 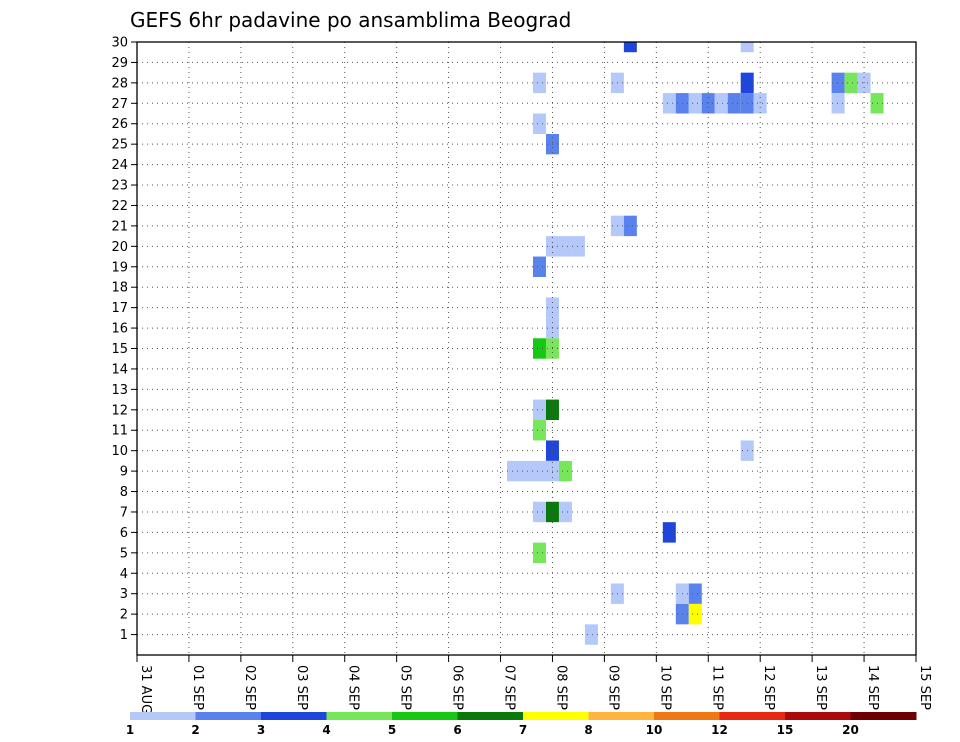 What do you see at coordinates (124, 492) in the screenshot?
I see `y-tick-label: 8` at bounding box center [124, 492].